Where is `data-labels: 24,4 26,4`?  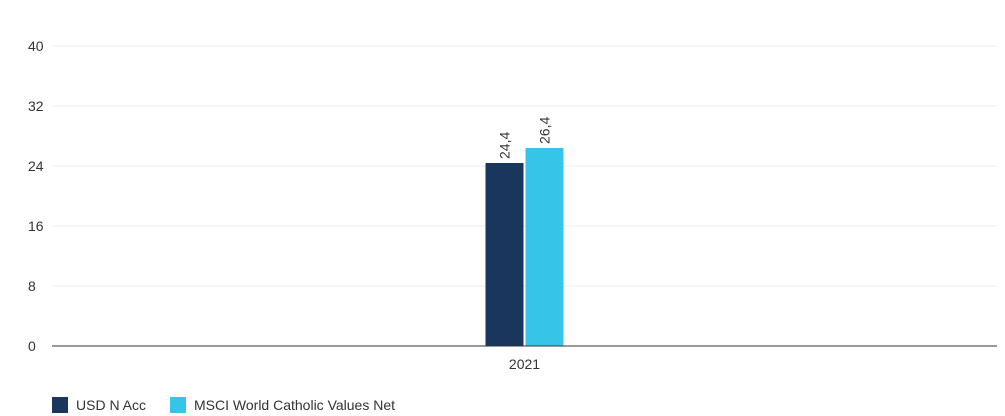
data-labels: 24,4 26,4 is located at coordinates (525, 138).